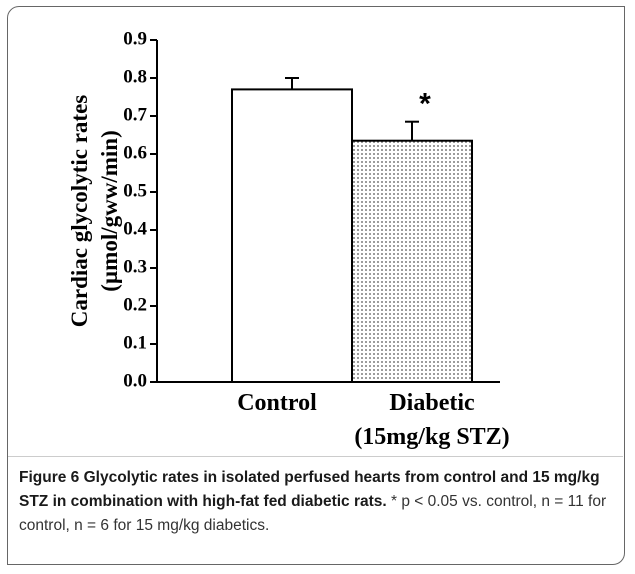  Describe the element at coordinates (135, 228) in the screenshot. I see `y-tick-label: 0.4` at that location.